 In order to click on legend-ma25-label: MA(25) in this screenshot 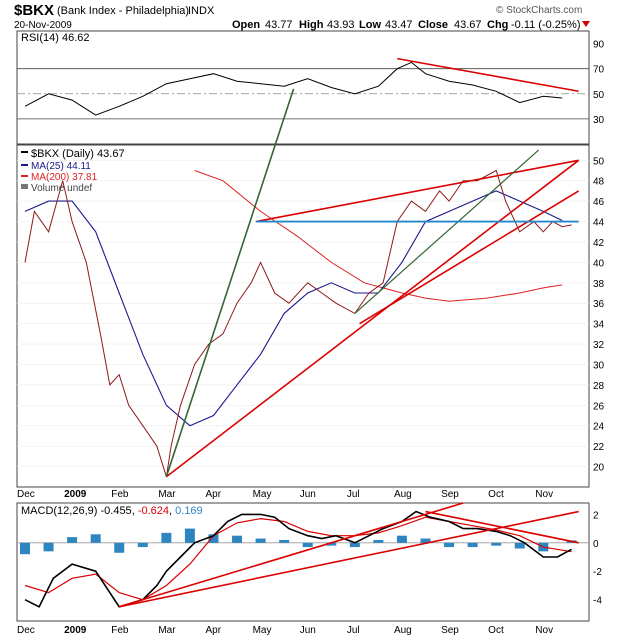, I will do `click(47, 166)`.